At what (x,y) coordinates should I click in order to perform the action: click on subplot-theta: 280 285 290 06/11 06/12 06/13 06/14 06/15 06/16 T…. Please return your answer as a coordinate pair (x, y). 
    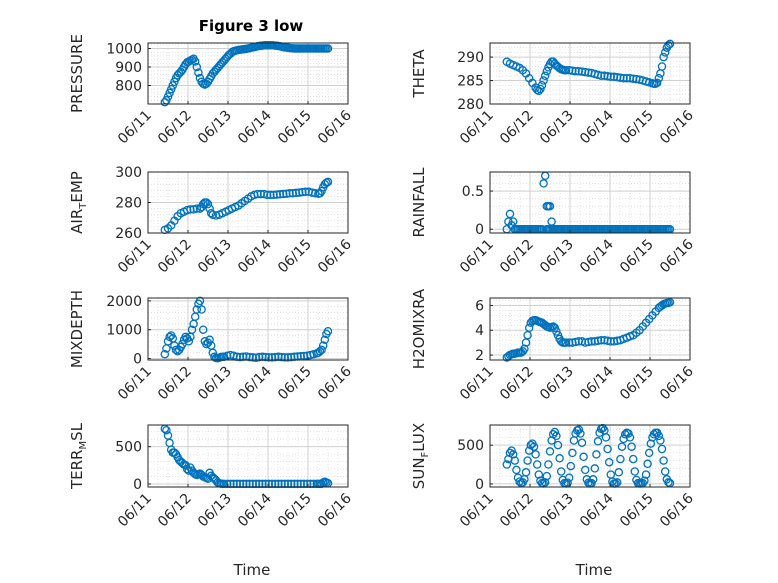
    Looking at the image, I should click on (553, 93).